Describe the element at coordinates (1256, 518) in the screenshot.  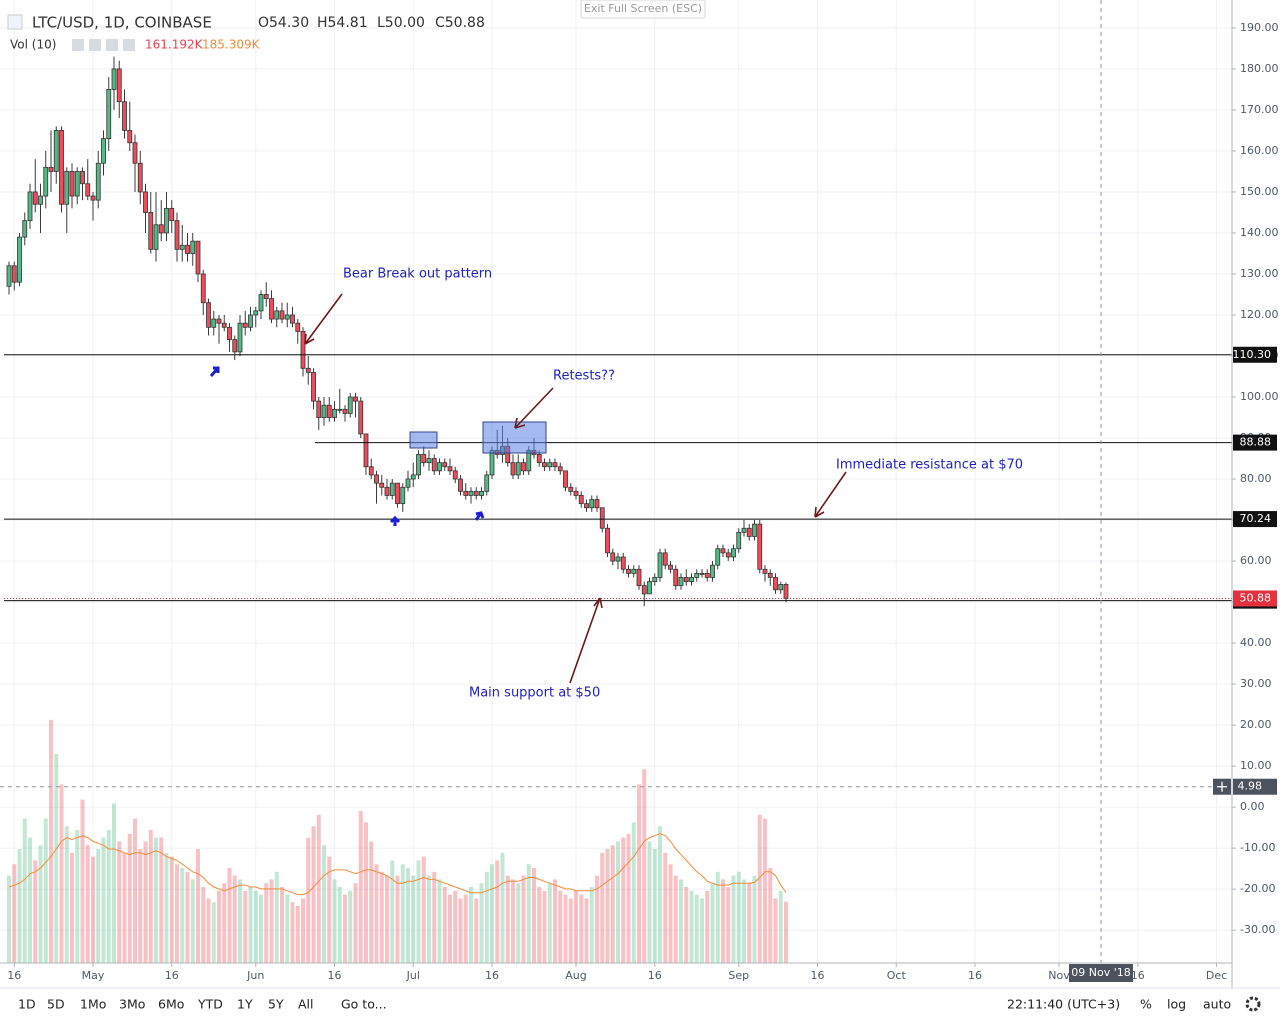
I see `price-line-label: 70.24` at that location.